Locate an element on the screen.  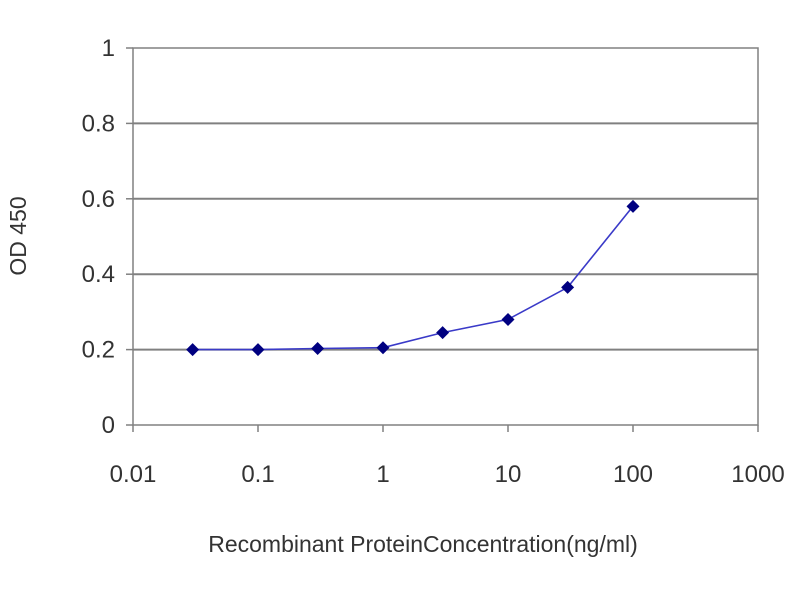
y-axis-title: OD 450 is located at coordinates (18, 235).